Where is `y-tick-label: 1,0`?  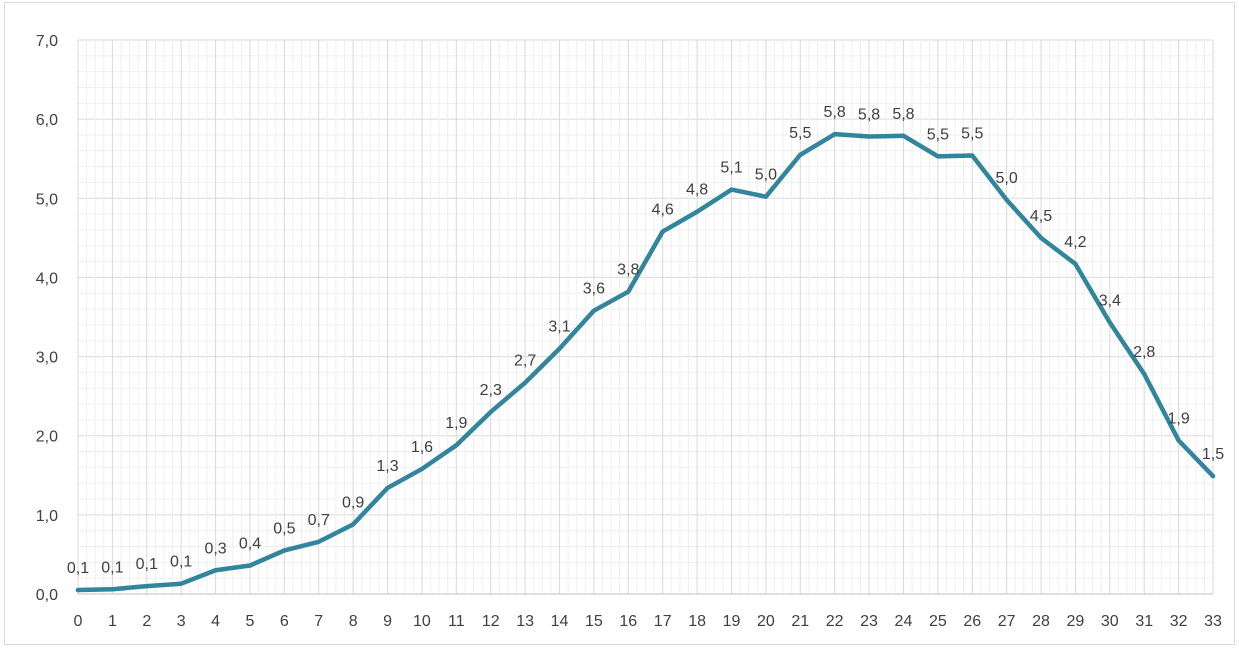 y-tick-label: 1,0 is located at coordinates (47, 516).